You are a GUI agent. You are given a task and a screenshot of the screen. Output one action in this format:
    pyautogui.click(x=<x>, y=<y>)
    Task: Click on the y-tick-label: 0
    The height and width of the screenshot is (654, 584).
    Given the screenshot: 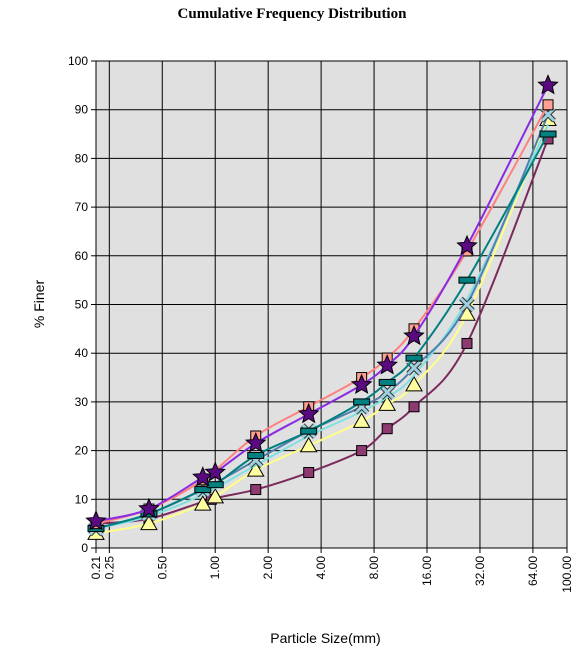 What is the action you would take?
    pyautogui.click(x=84, y=548)
    